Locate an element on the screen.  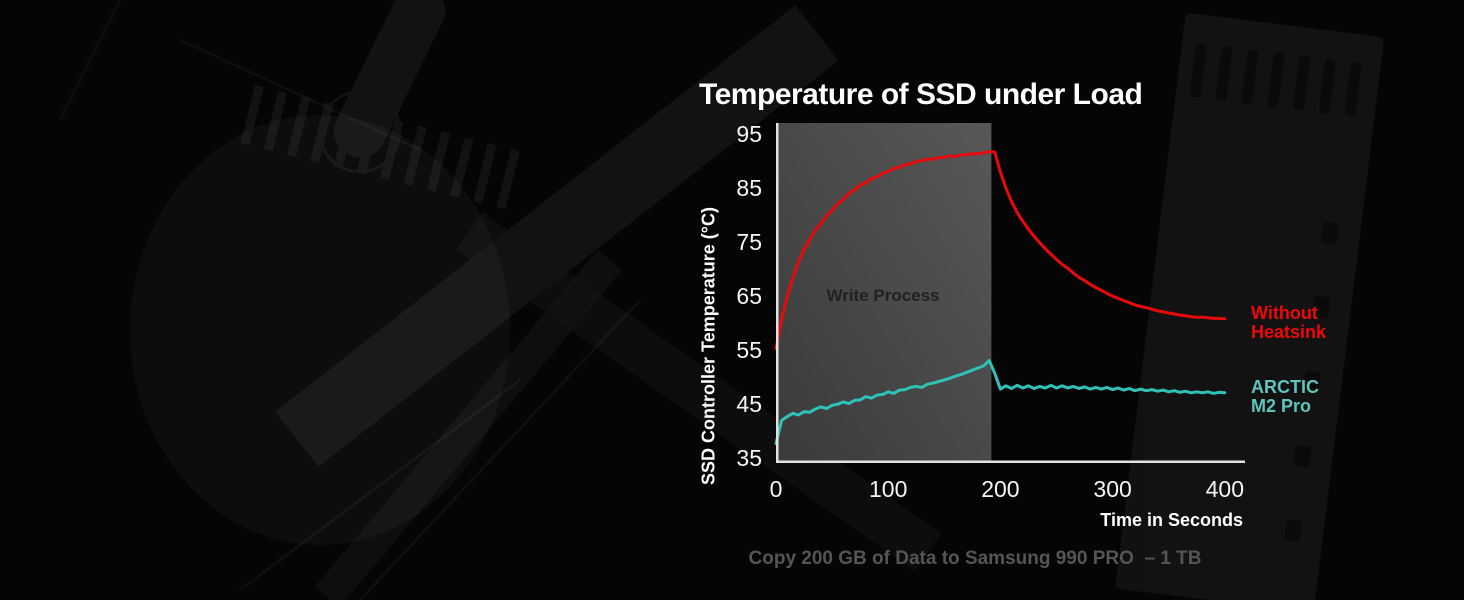
legend-label-line: Without is located at coordinates (1284, 313).